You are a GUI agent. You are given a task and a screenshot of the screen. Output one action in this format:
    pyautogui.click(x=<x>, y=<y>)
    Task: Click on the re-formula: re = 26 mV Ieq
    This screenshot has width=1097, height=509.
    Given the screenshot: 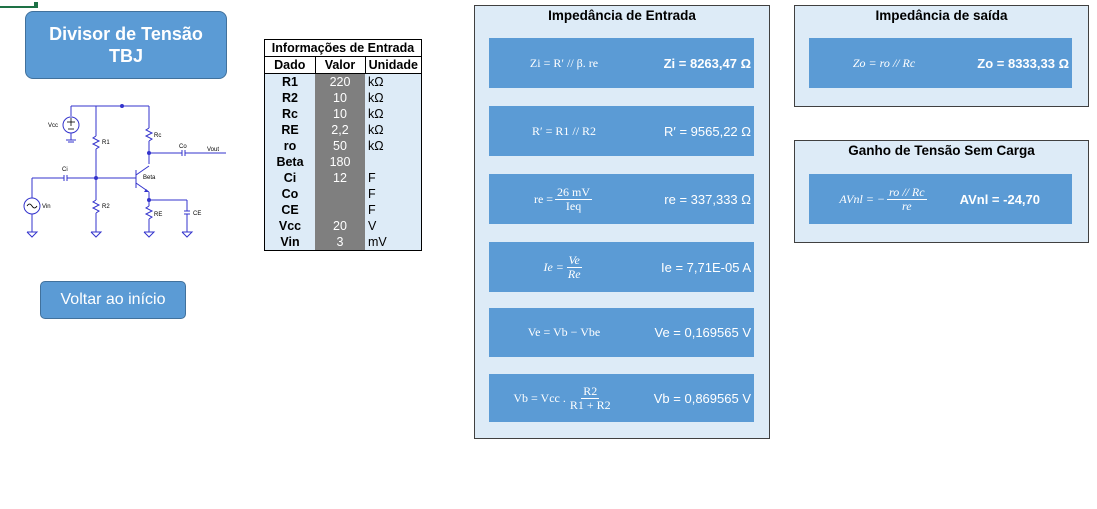 What is the action you would take?
    pyautogui.click(x=563, y=198)
    